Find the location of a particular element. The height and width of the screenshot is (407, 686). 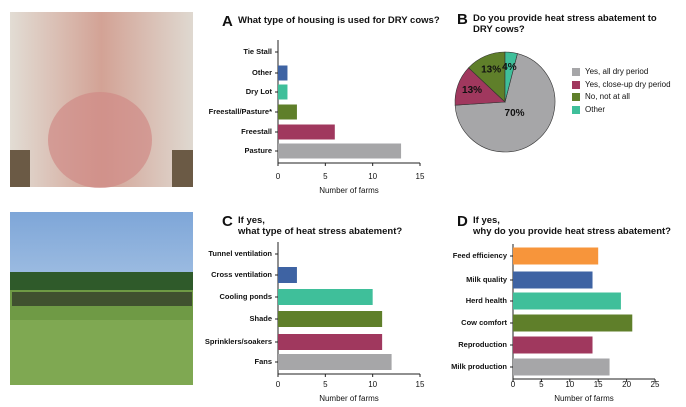

y-tick-label: Herd health is located at coordinates (487, 300).